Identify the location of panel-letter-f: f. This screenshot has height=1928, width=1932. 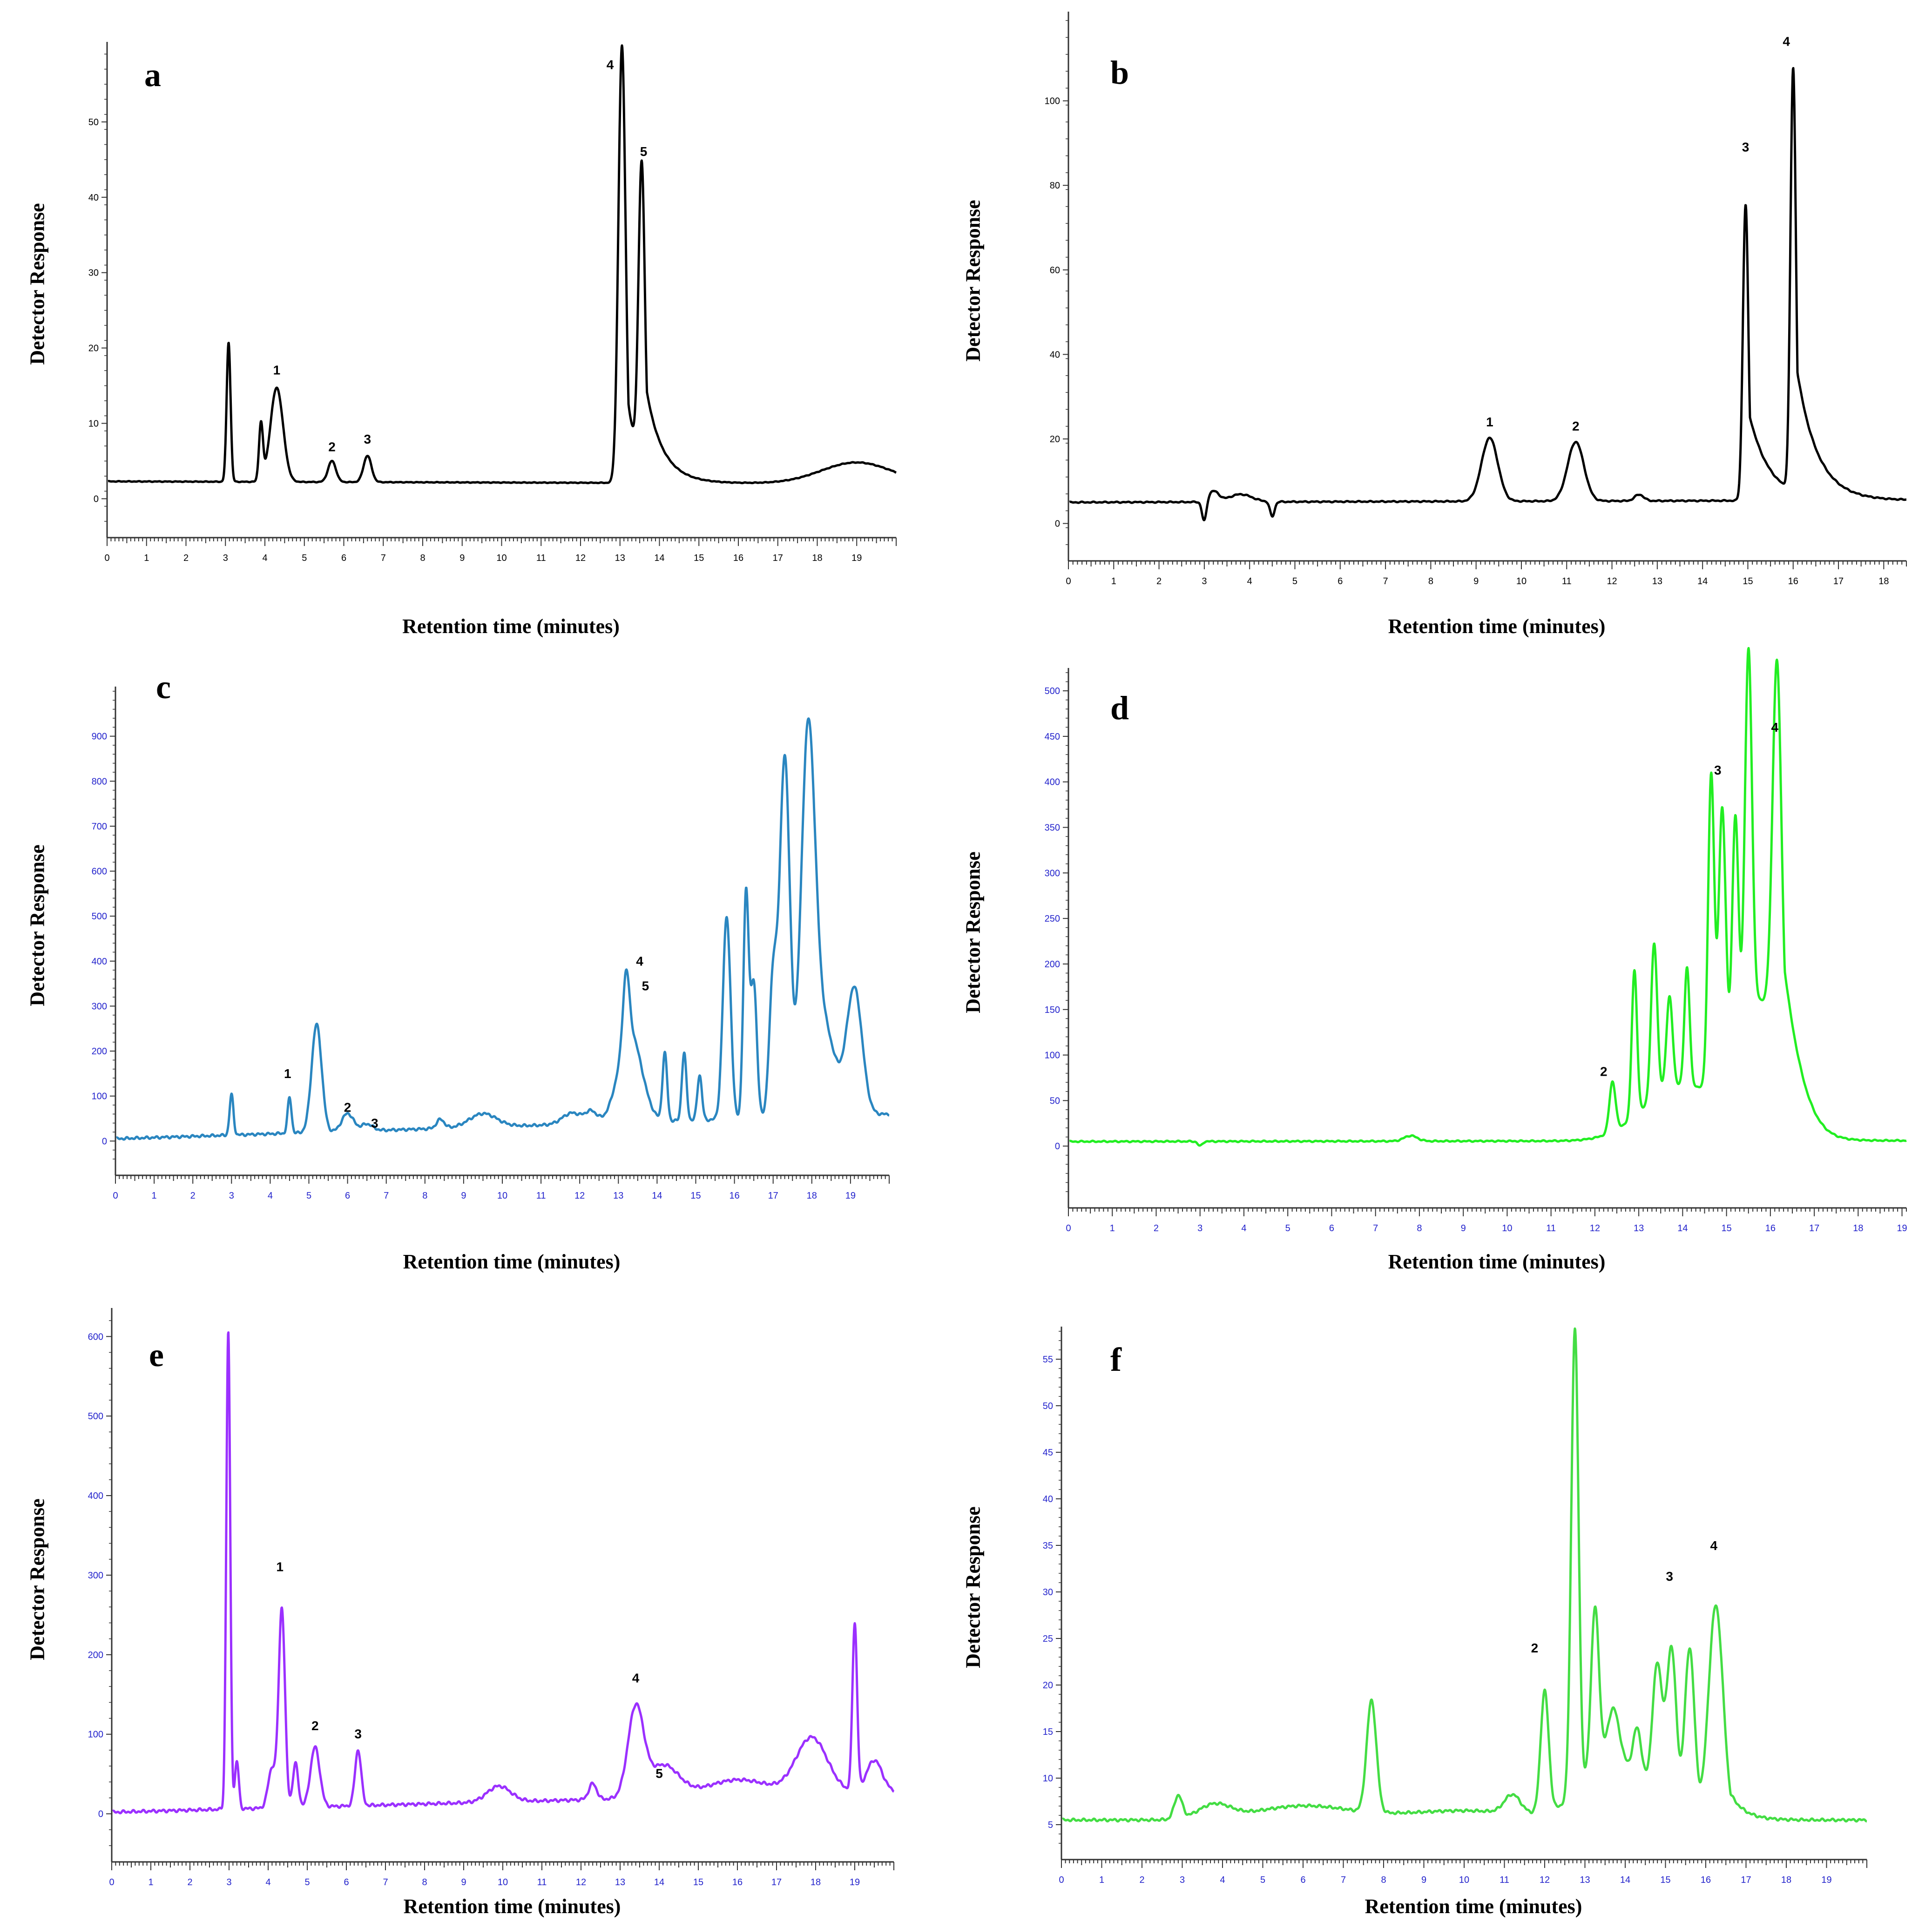
(1116, 1359).